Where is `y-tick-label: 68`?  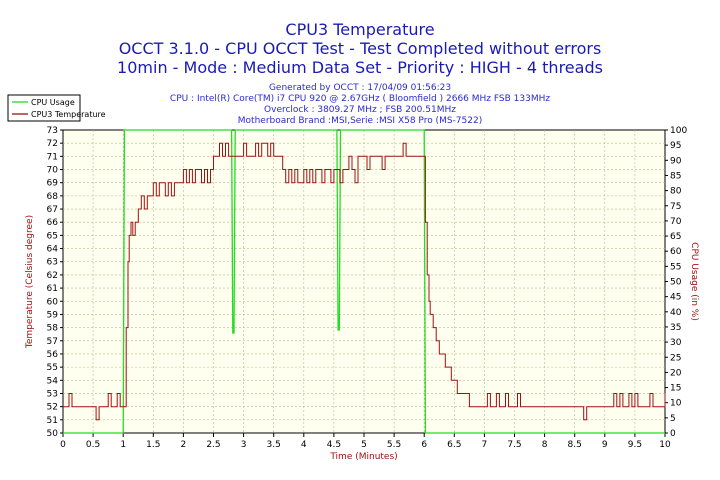
y-tick-label: 68 is located at coordinates (53, 197).